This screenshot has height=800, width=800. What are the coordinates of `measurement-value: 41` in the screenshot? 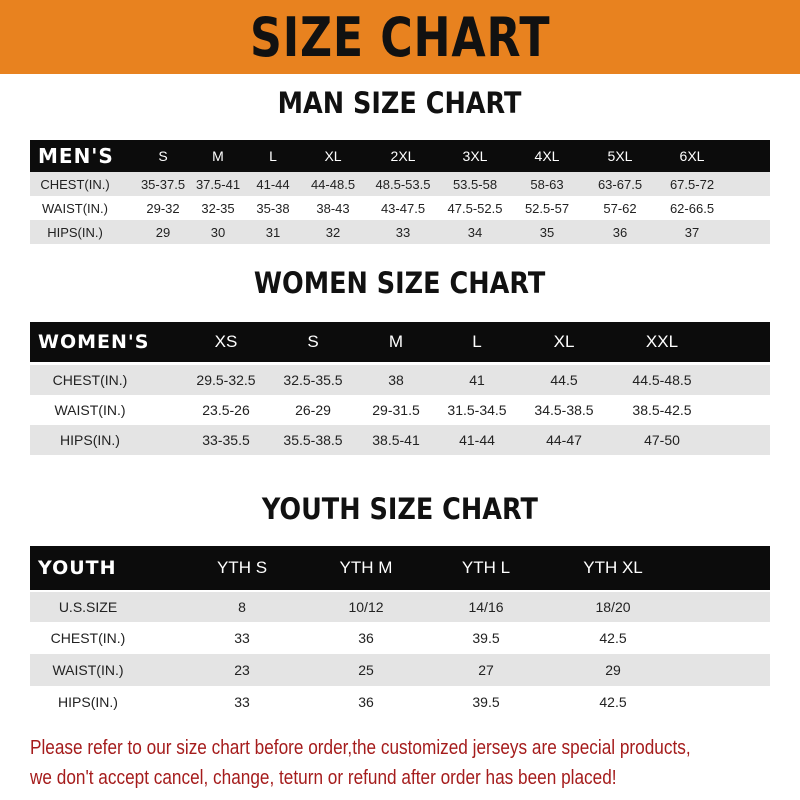 It's located at (477, 380).